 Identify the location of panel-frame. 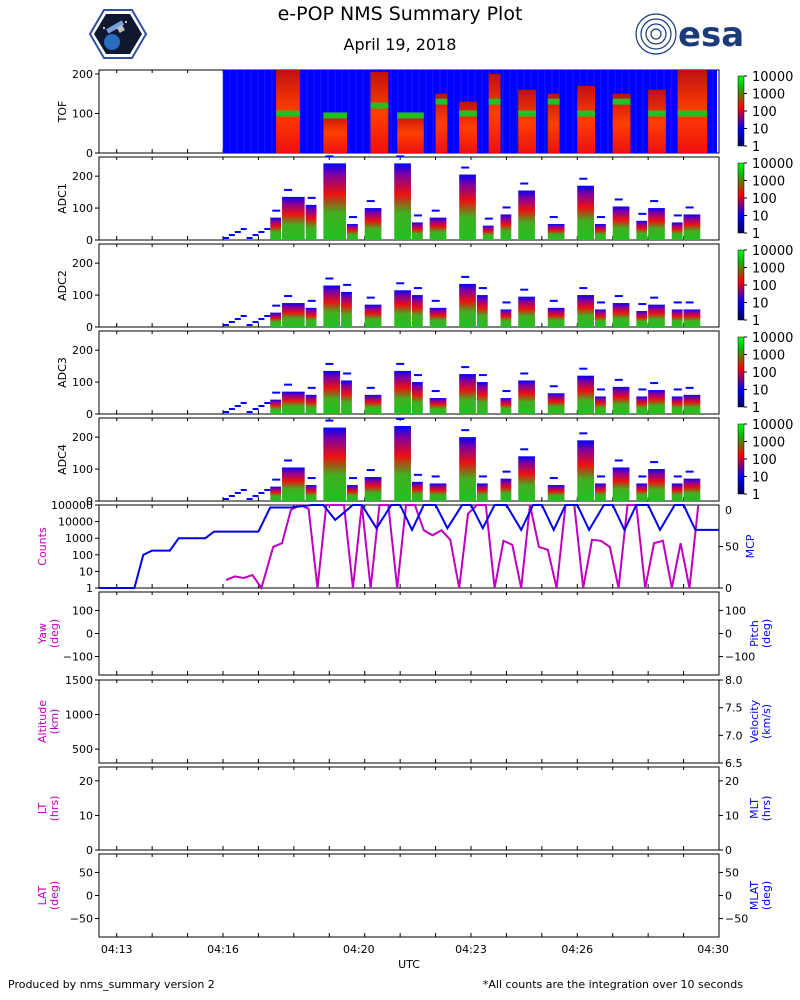
(409, 895).